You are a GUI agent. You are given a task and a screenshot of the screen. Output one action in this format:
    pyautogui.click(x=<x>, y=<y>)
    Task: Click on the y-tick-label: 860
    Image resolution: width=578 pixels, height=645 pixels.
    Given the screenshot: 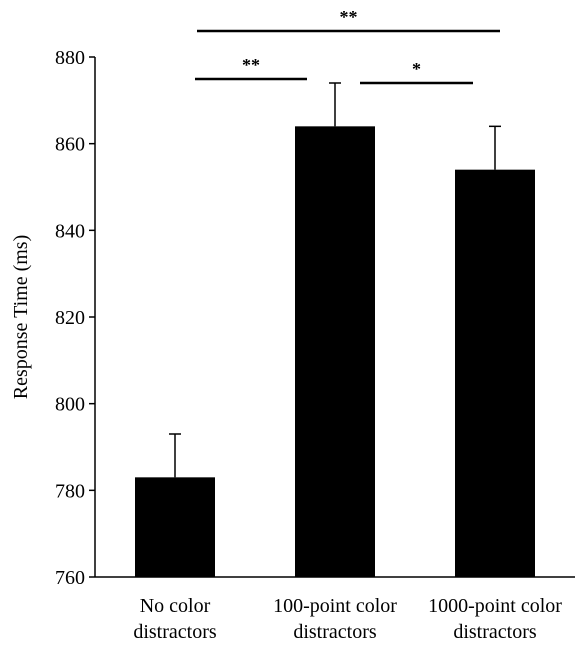 What is the action you would take?
    pyautogui.click(x=70, y=145)
    